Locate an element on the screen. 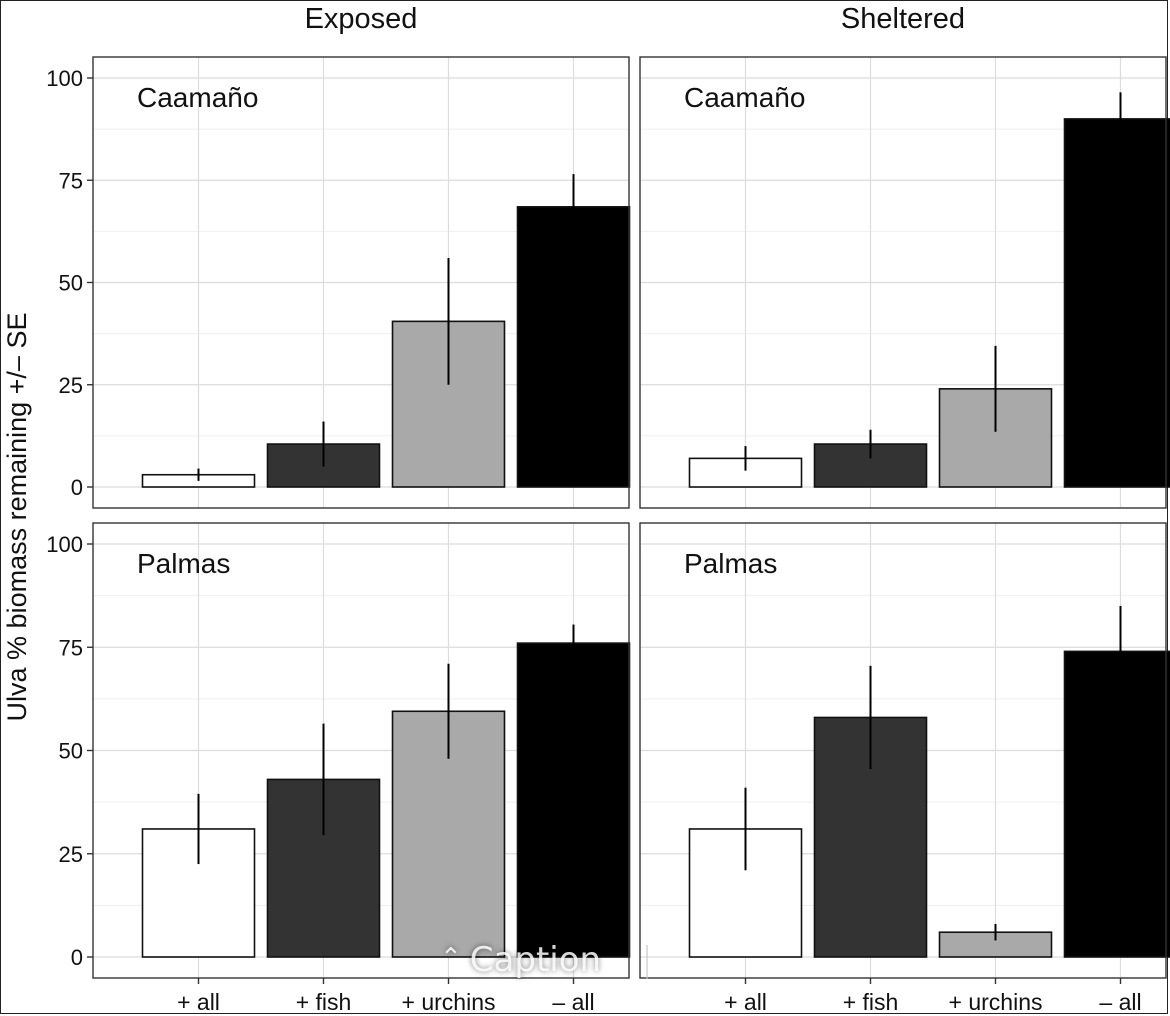 Image resolution: width=1170 pixels, height=1016 pixels. facet-column-label: Exposed is located at coordinates (361, 19).